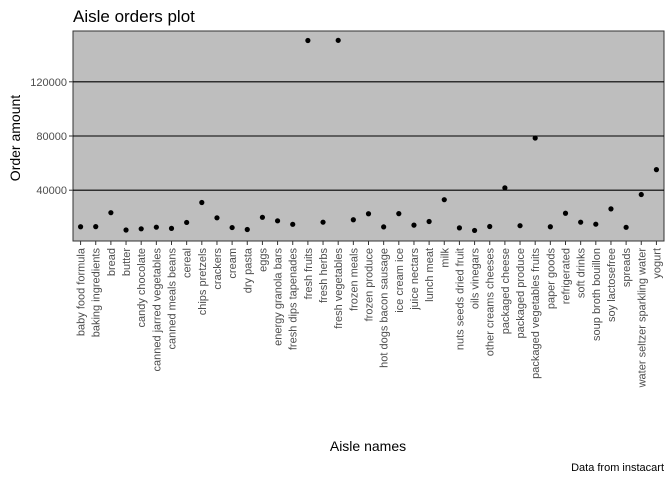 The image size is (672, 480). I want to click on y-tick-label: 40000, so click(51, 191).